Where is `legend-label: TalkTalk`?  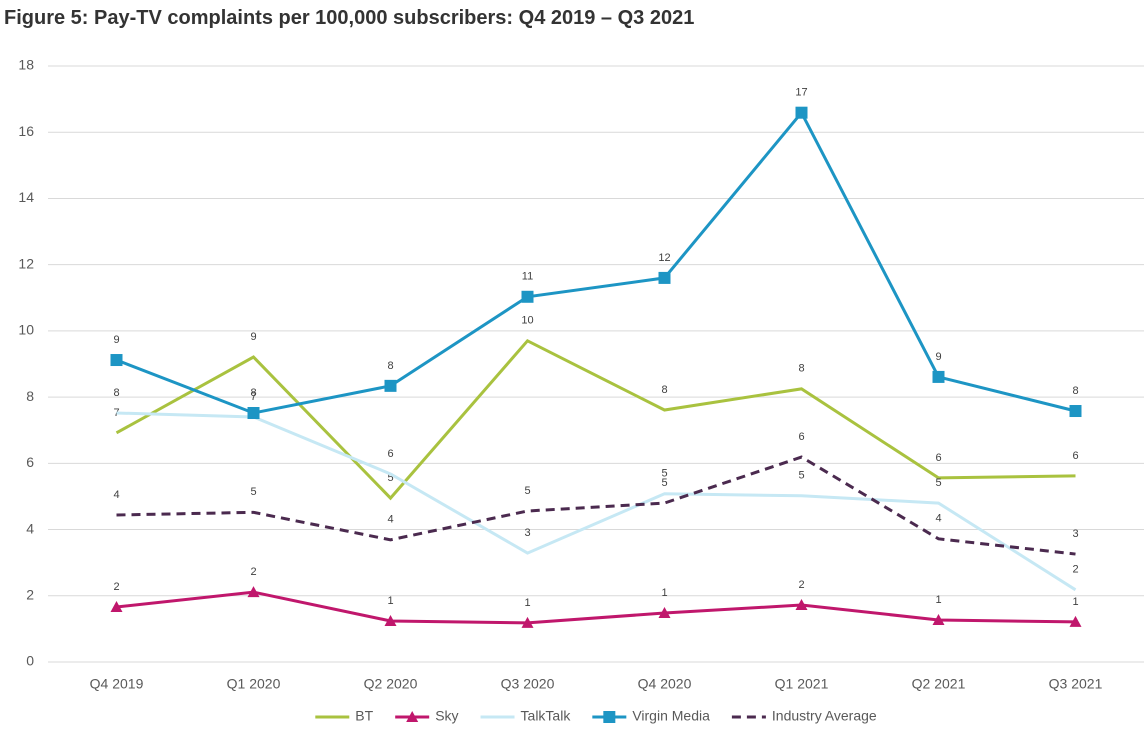
legend-label: TalkTalk is located at coordinates (546, 716).